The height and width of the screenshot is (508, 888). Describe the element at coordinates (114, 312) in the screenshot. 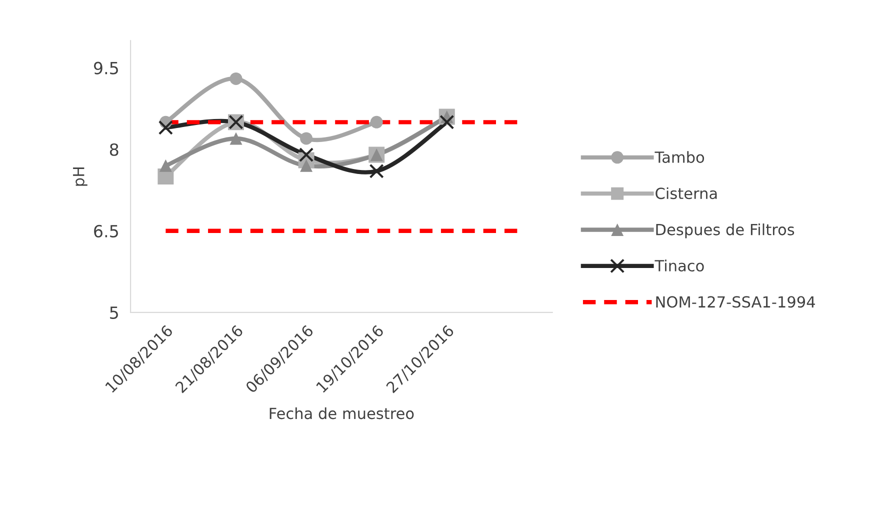

I see `y-tick-label: 5` at that location.